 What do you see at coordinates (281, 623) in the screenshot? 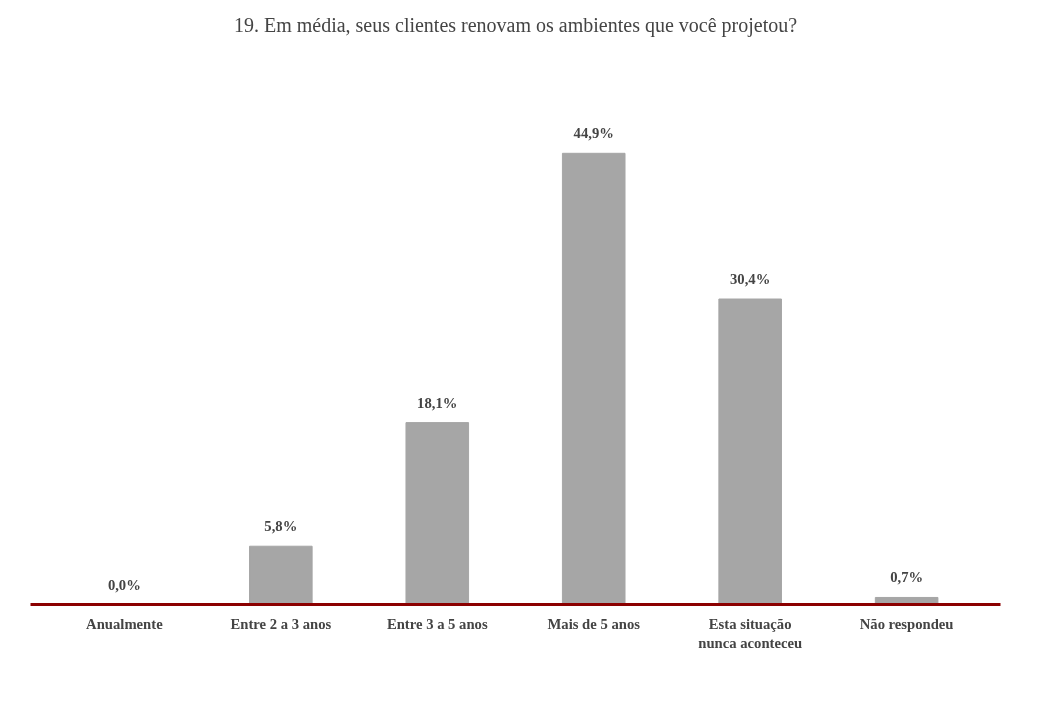
I see `x-tick-label: Entre 2 a 3 anos` at bounding box center [281, 623].